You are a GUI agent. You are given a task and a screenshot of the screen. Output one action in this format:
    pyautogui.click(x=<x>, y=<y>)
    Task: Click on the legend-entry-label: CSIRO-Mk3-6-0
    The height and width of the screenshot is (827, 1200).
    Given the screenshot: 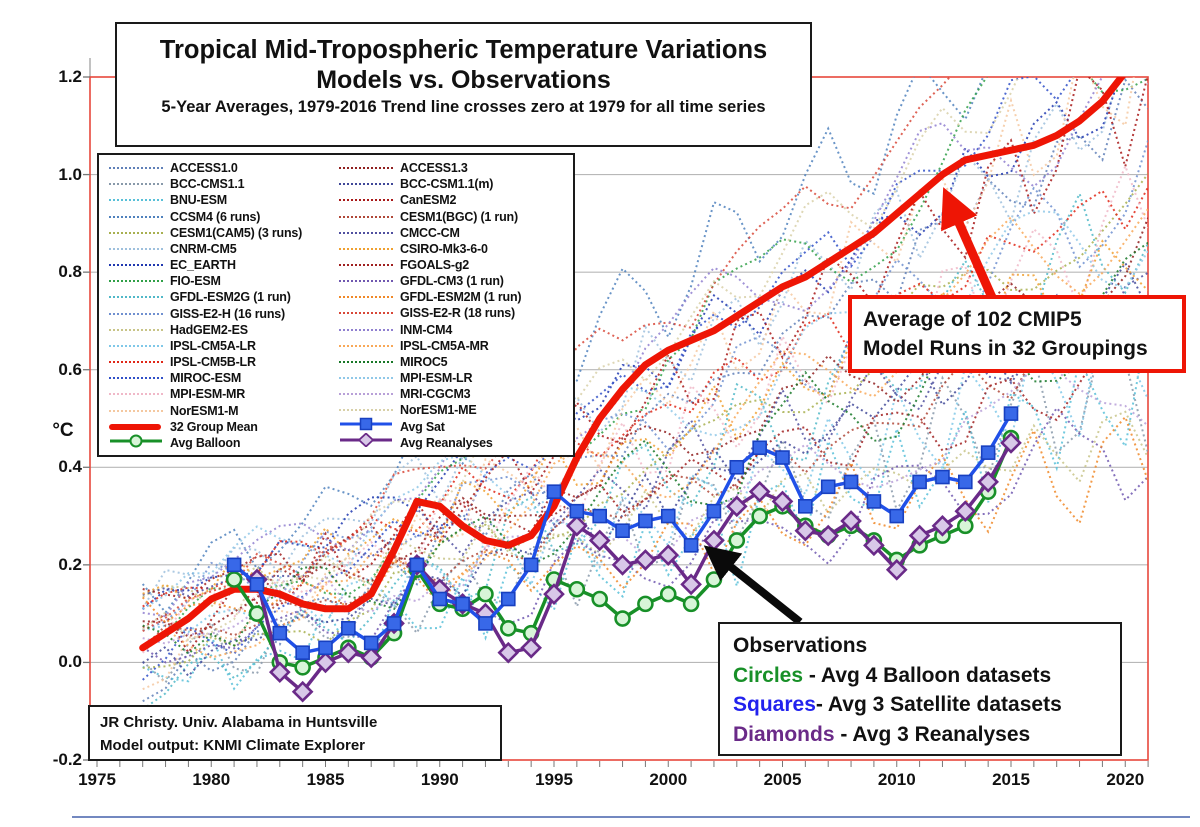 What is the action you would take?
    pyautogui.click(x=444, y=248)
    